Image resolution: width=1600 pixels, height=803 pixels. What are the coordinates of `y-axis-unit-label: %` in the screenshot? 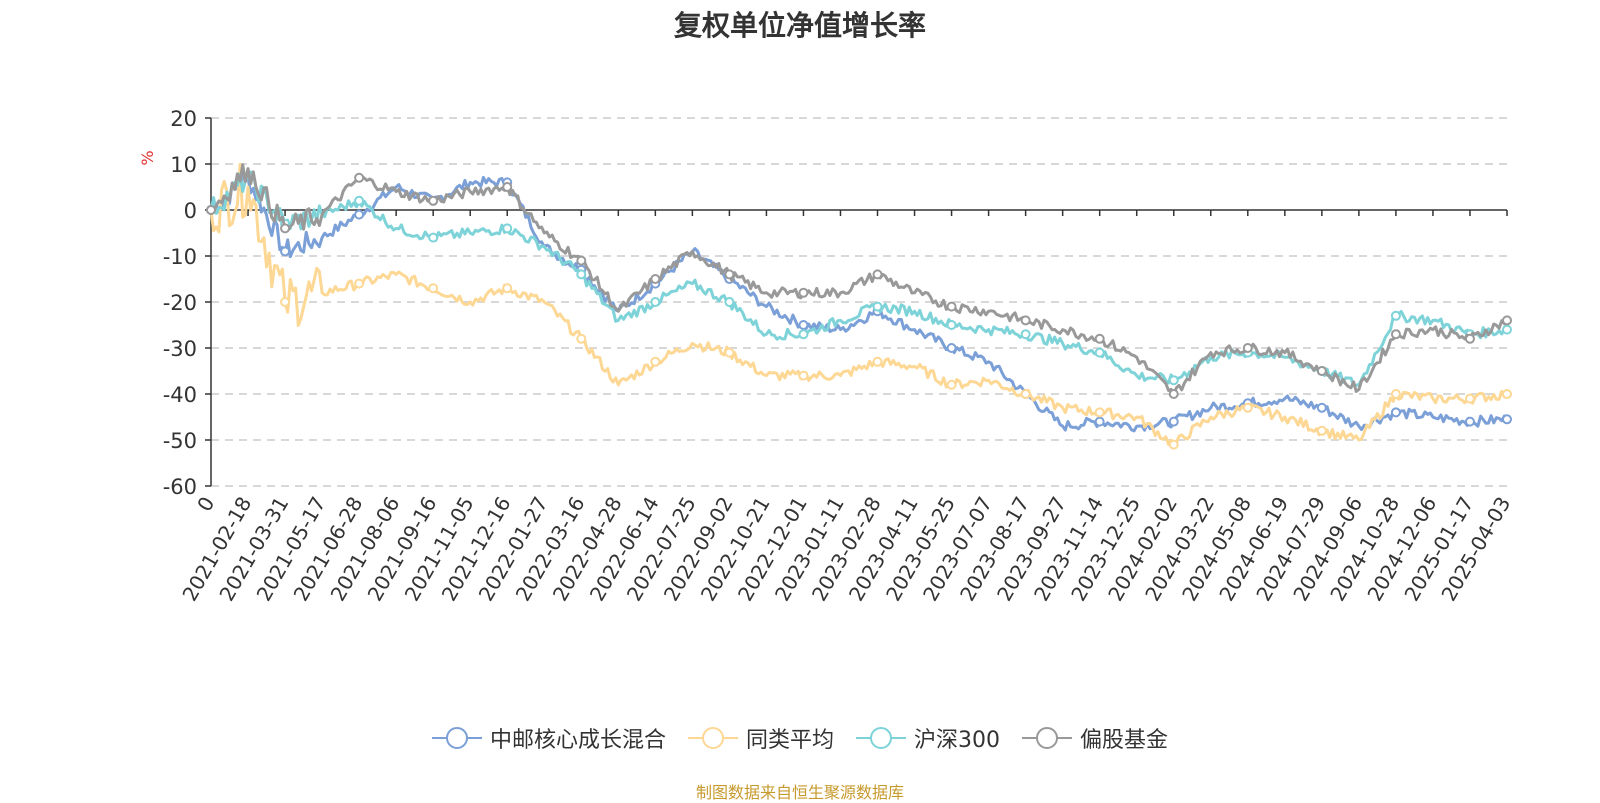 It's located at (147, 157).